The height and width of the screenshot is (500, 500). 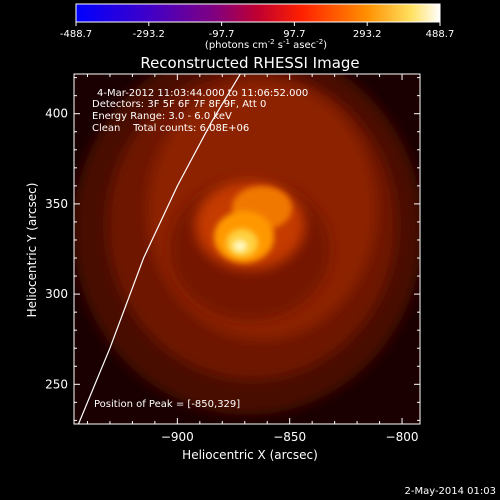 What do you see at coordinates (162, 116) in the screenshot?
I see `info-line-energy: Energy Range: 3.0 - 6.0 keV` at bounding box center [162, 116].